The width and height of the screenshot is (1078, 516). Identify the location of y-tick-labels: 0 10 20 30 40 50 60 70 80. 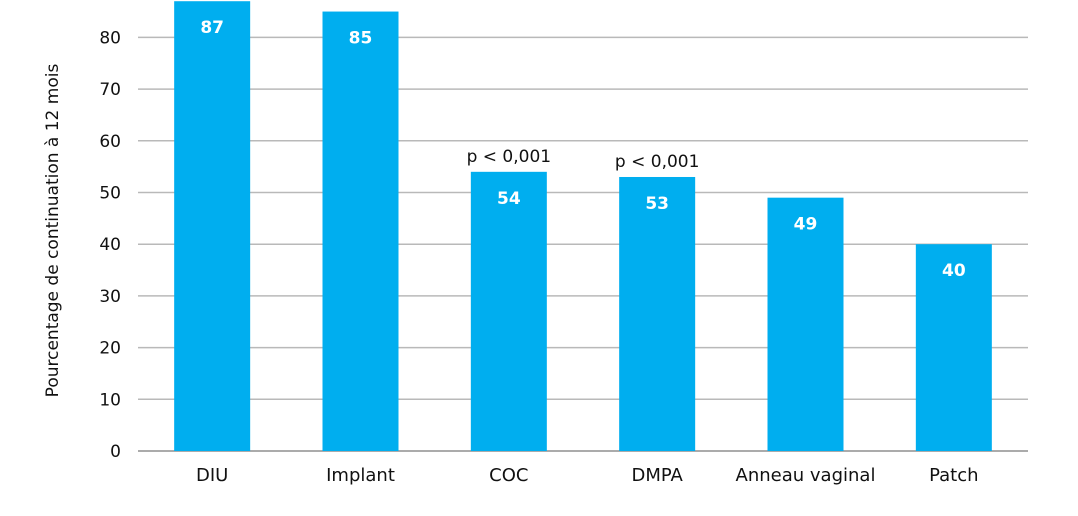
(110, 245).